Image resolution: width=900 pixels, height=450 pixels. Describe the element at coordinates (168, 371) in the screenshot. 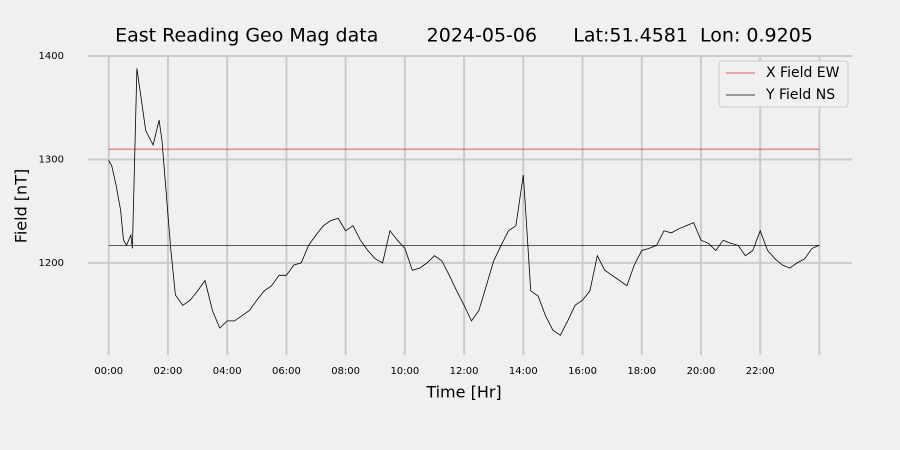

I see `x-tick-label: 02:00` at that location.